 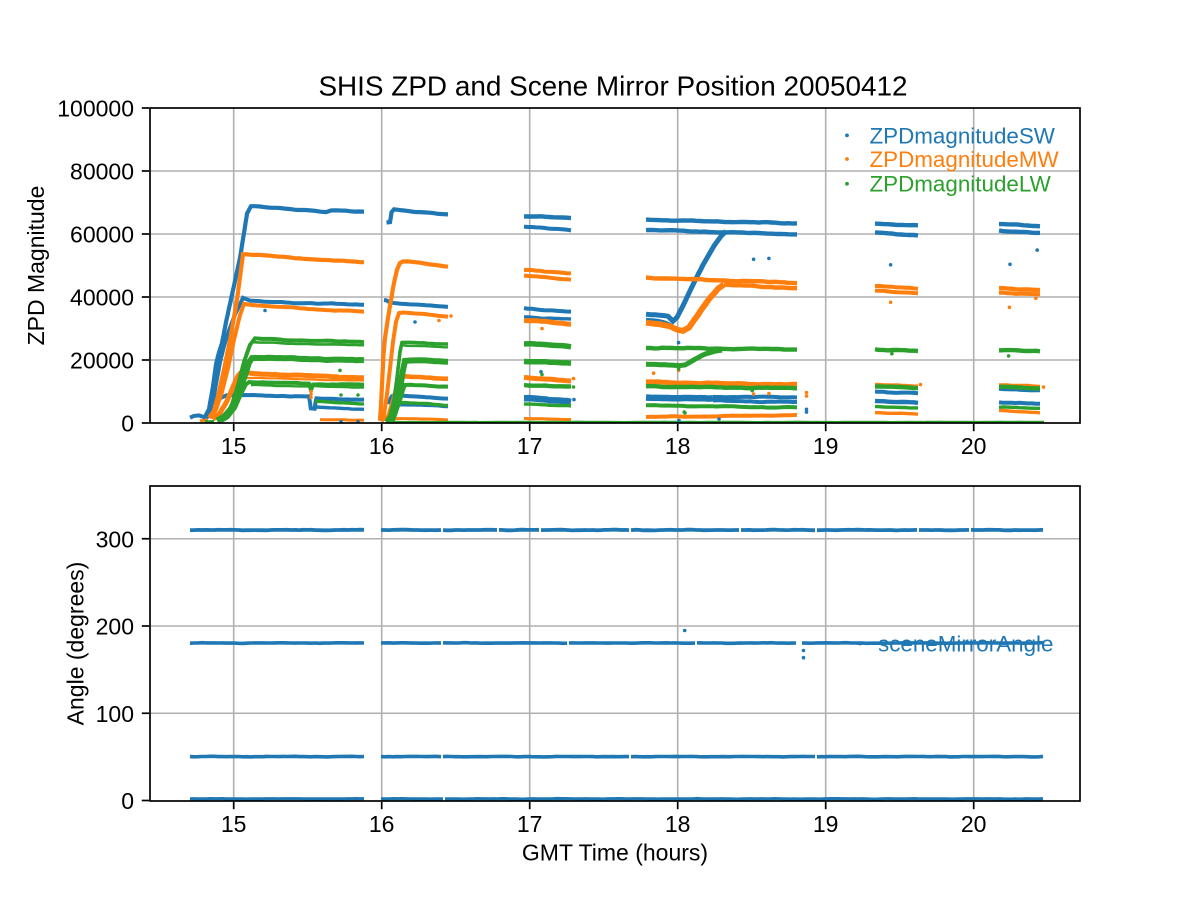 What do you see at coordinates (36, 266) in the screenshot?
I see `svg-text: ZPD Magnitude` at bounding box center [36, 266].